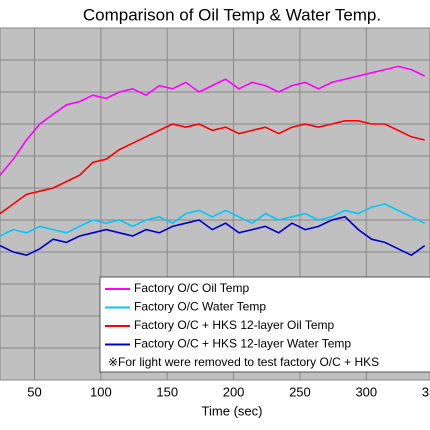  Describe the element at coordinates (234, 391) in the screenshot. I see `x-tick-label: 200` at that location.